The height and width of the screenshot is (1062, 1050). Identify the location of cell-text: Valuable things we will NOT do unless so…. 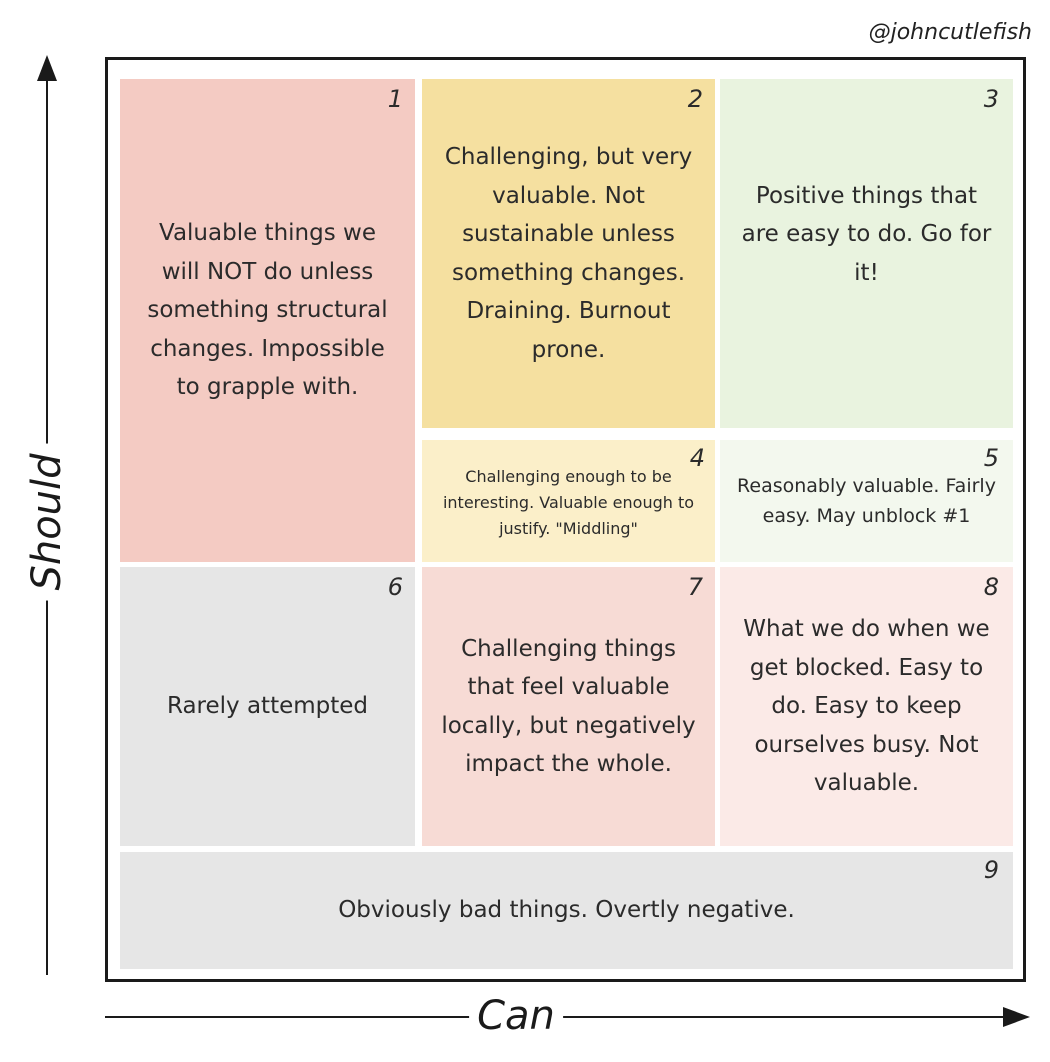
(267, 310).